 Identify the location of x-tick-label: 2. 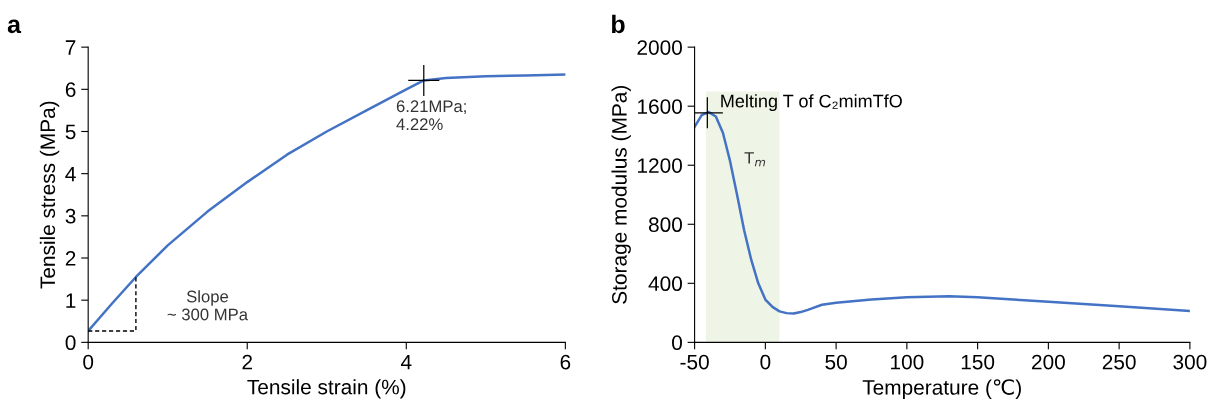
(247, 362).